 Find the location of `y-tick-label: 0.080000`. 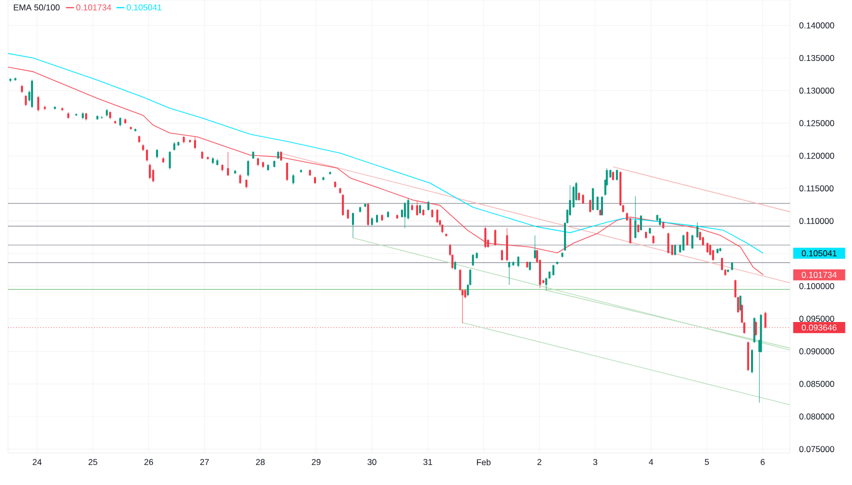

y-tick-label: 0.080000 is located at coordinates (816, 416).